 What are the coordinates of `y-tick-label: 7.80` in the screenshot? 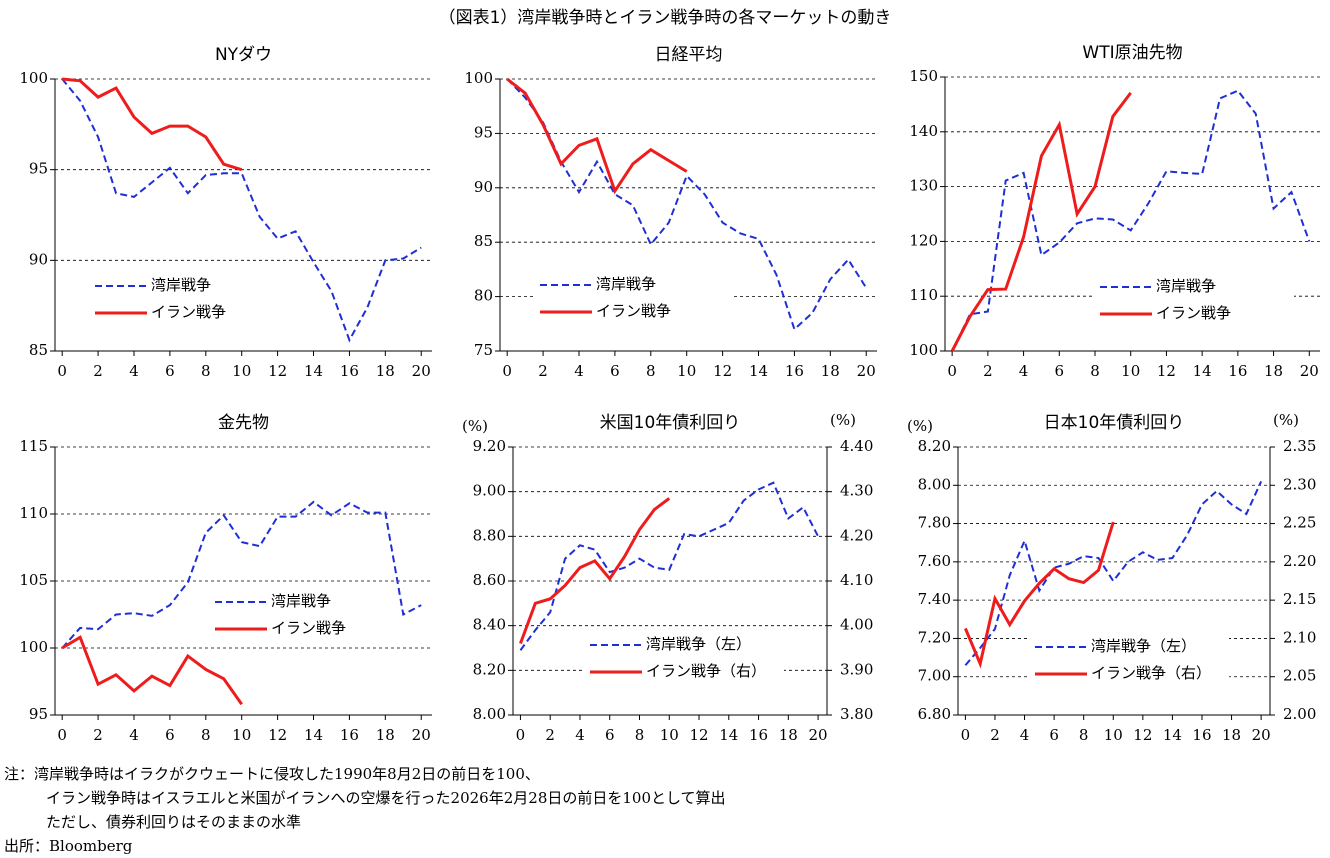 It's located at (934, 523).